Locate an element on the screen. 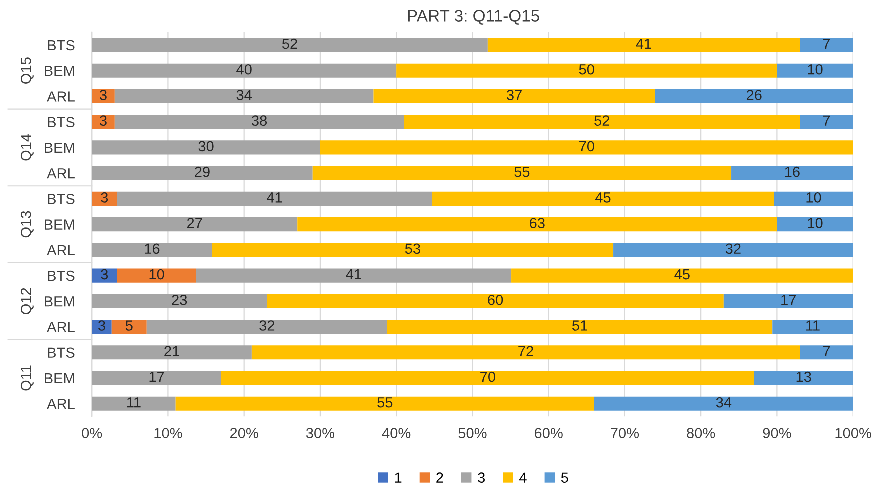 The image size is (877, 499). data-label: 37 is located at coordinates (514, 95).